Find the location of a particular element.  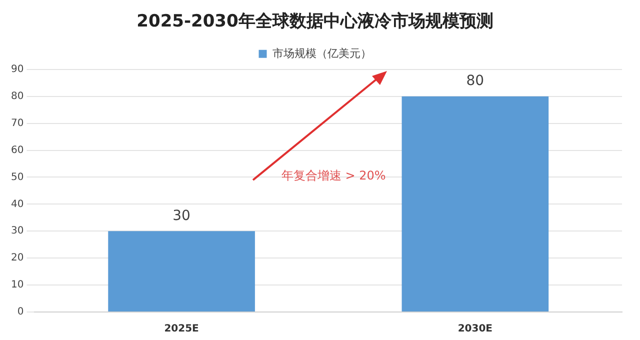

y-tick-label: 30 is located at coordinates (17, 231).